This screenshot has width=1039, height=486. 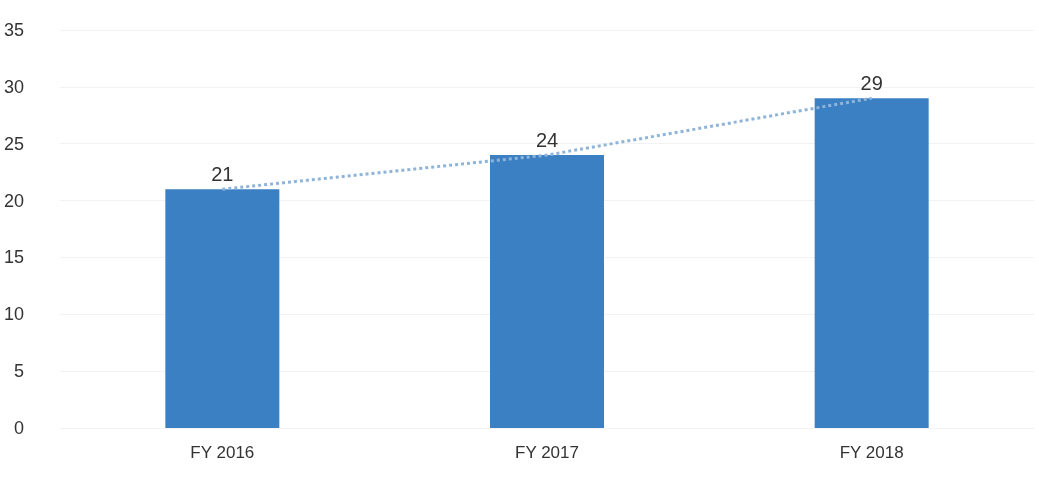 I want to click on y-tick-label: 10, so click(x=13, y=314).